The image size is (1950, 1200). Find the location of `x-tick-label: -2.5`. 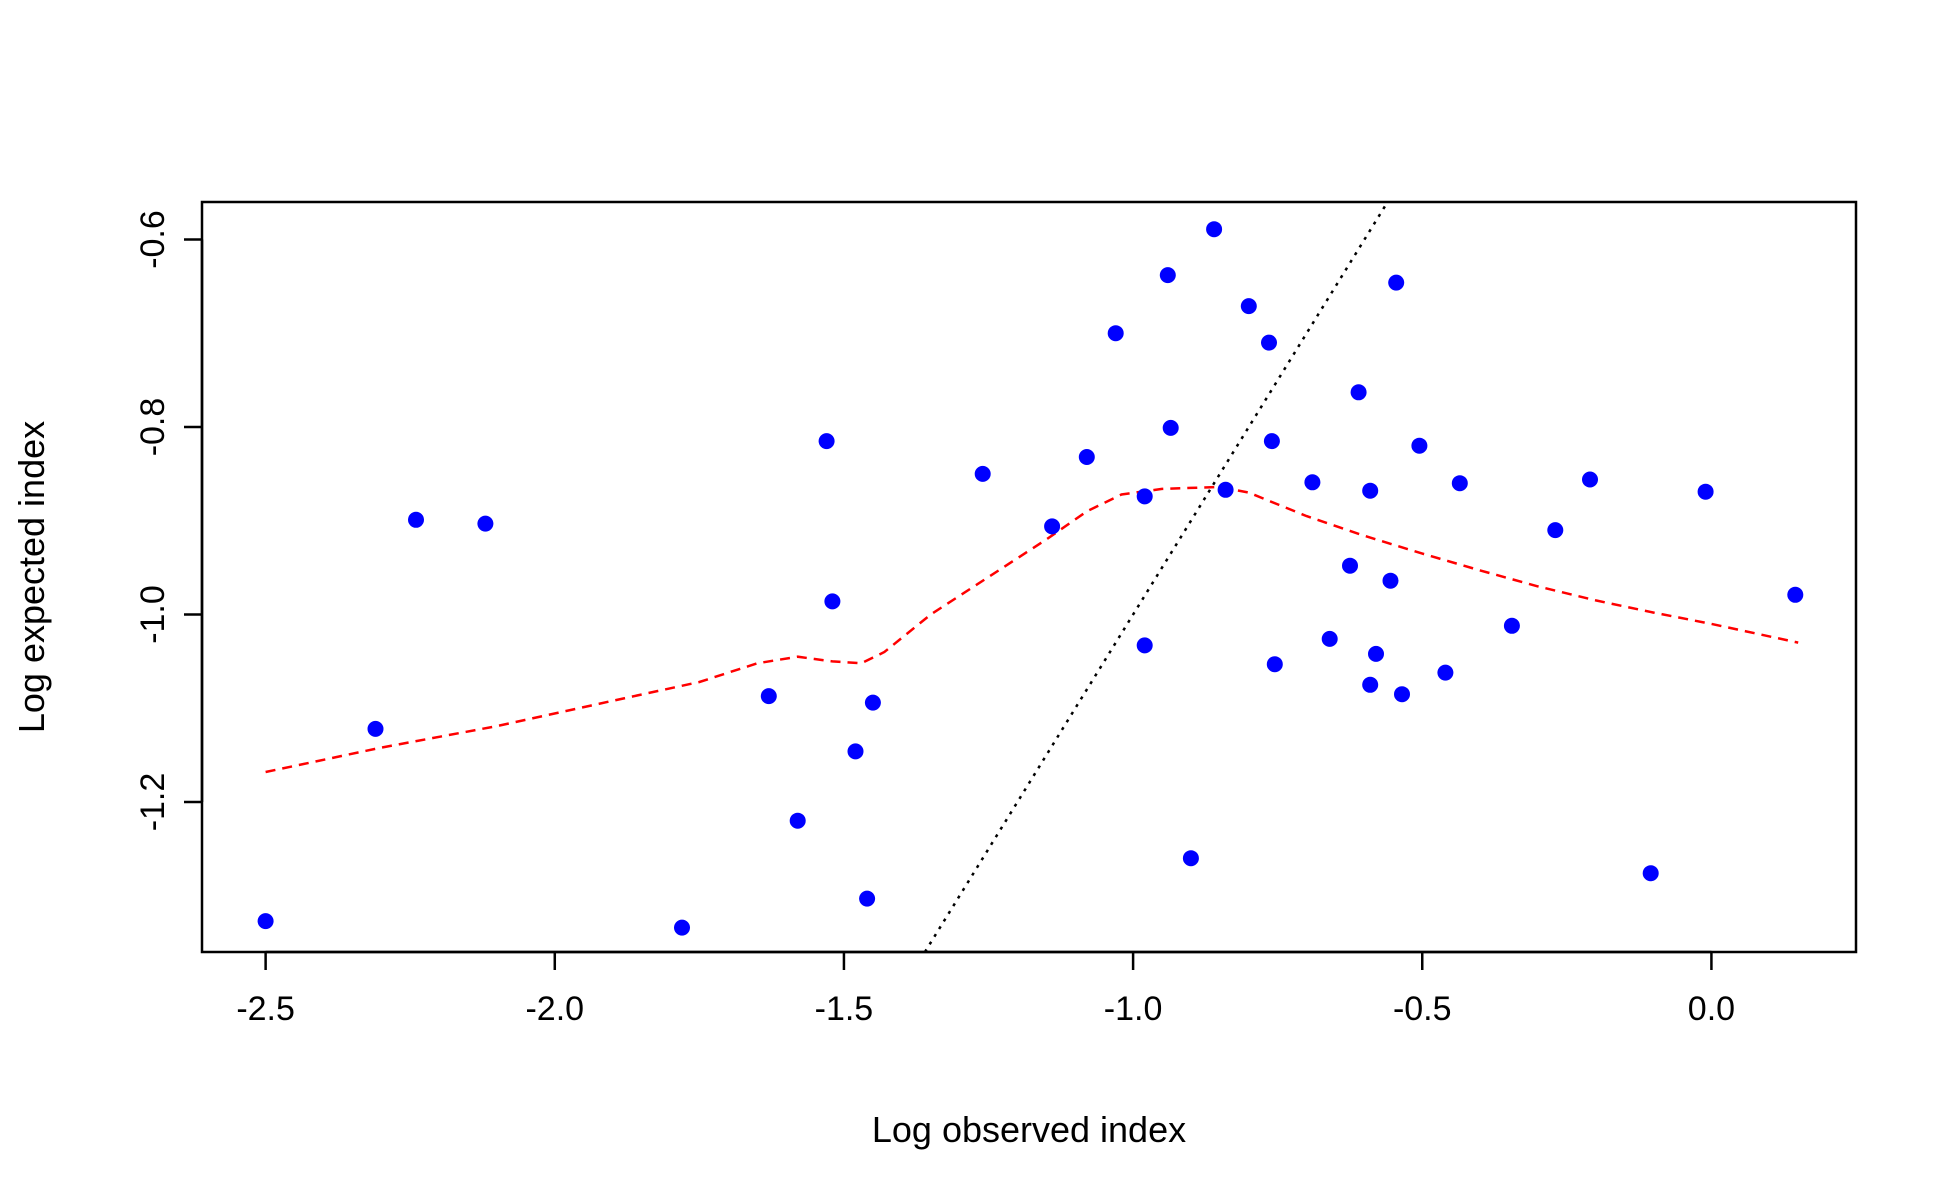

x-tick-label: -2.5 is located at coordinates (265, 1009).